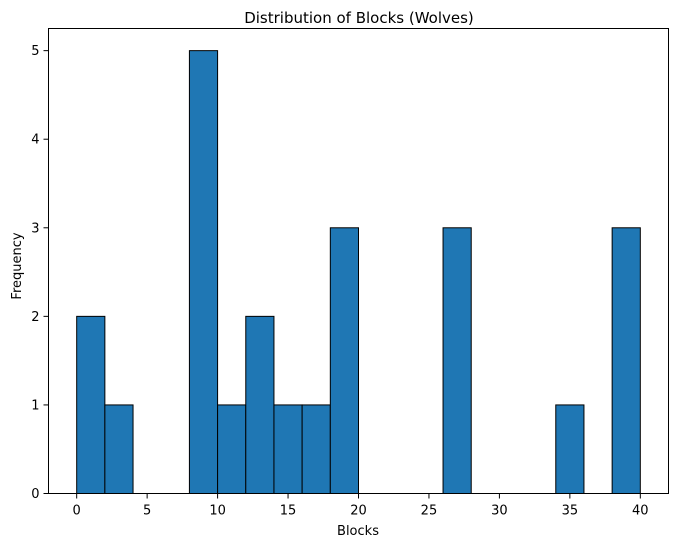 The width and height of the screenshot is (678, 547). Describe the element at coordinates (35, 494) in the screenshot. I see `y-tick-label: 0` at that location.